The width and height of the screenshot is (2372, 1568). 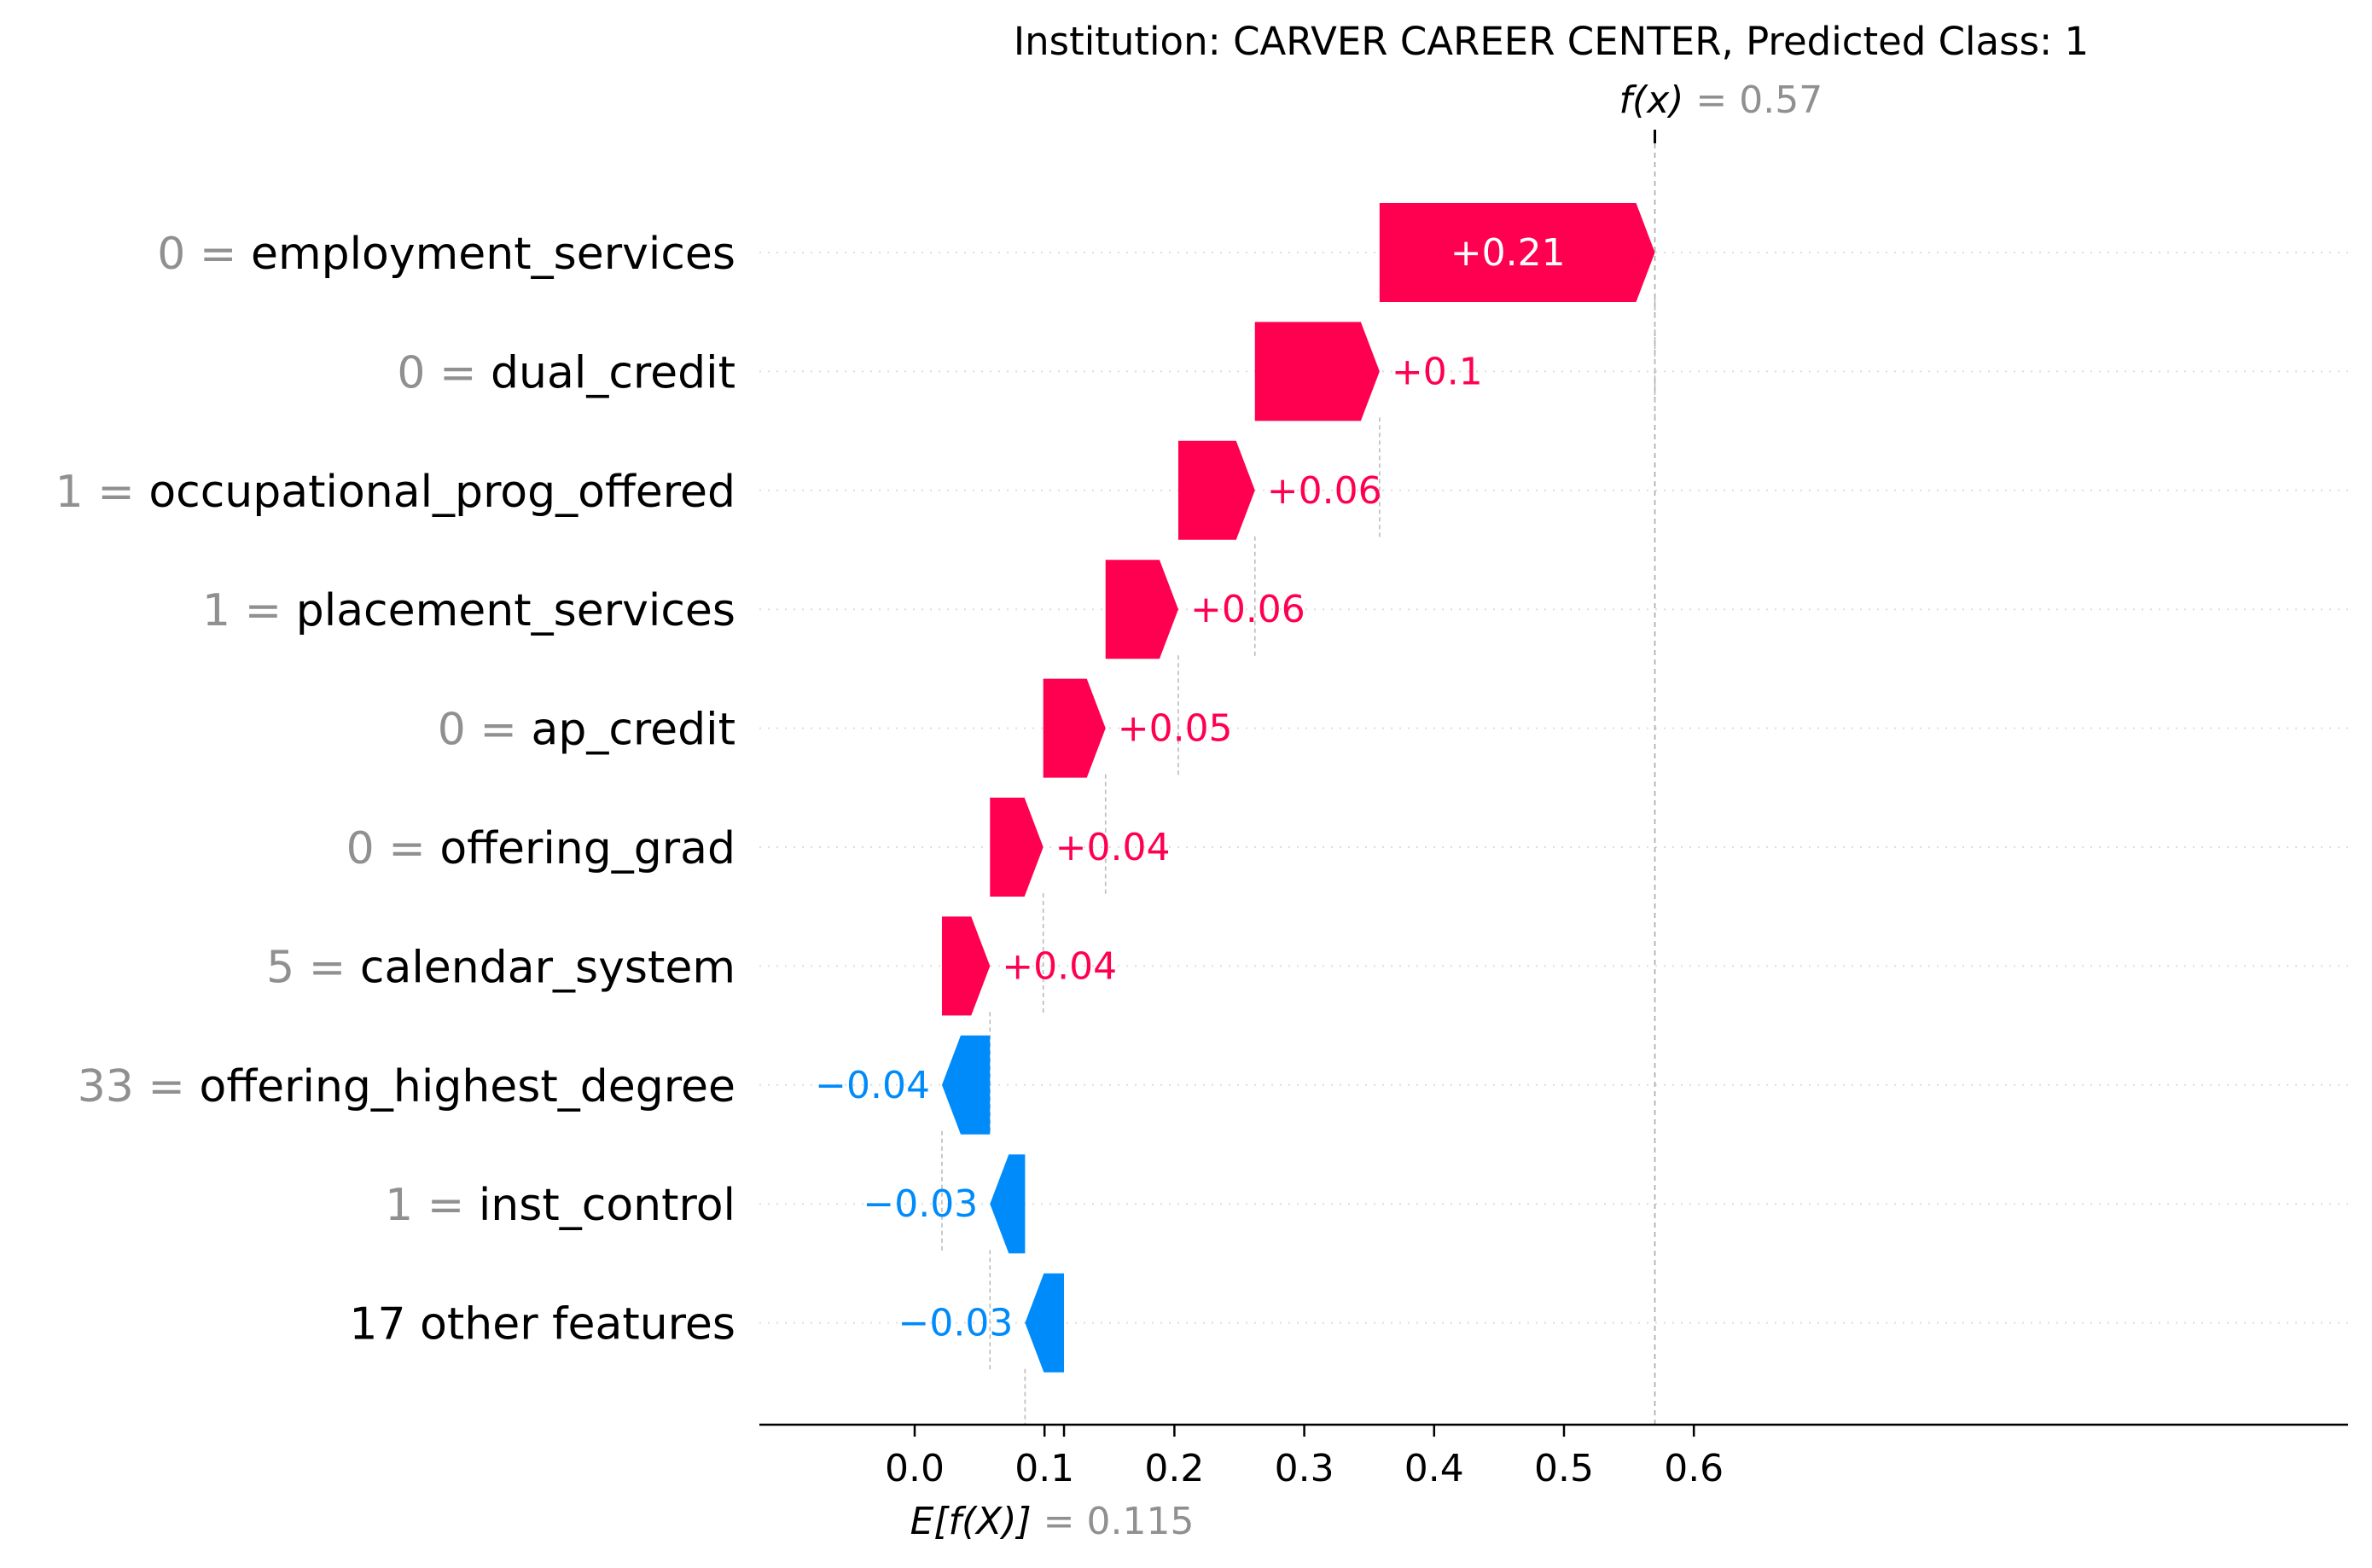 I want to click on x-tick-label: 0.4, so click(x=1434, y=1468).